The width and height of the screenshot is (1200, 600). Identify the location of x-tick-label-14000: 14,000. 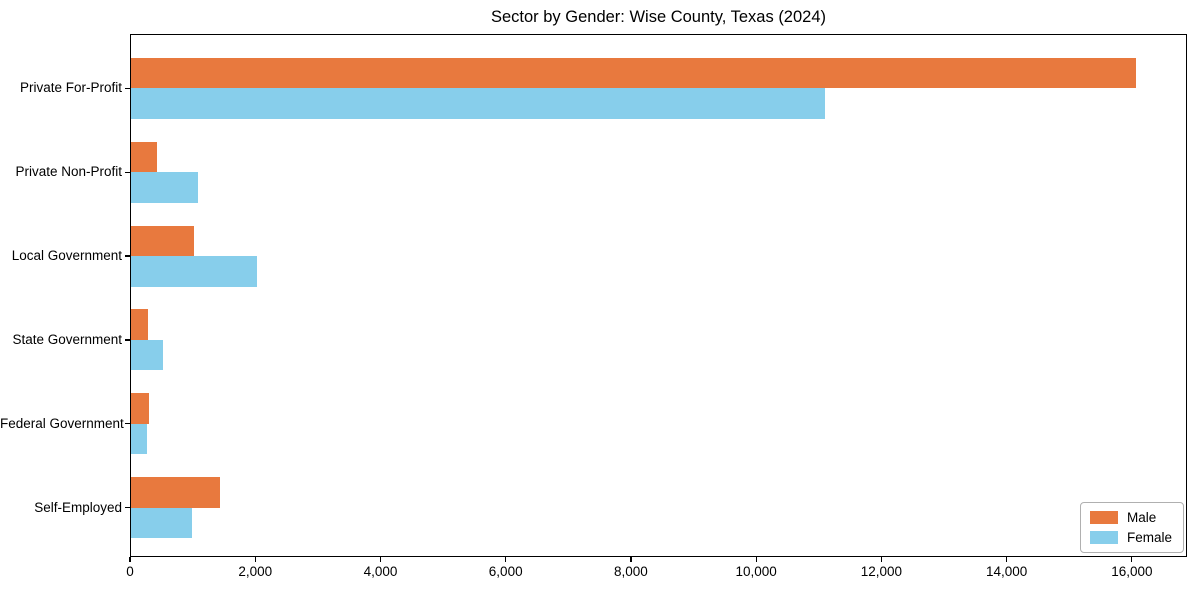
(1007, 571).